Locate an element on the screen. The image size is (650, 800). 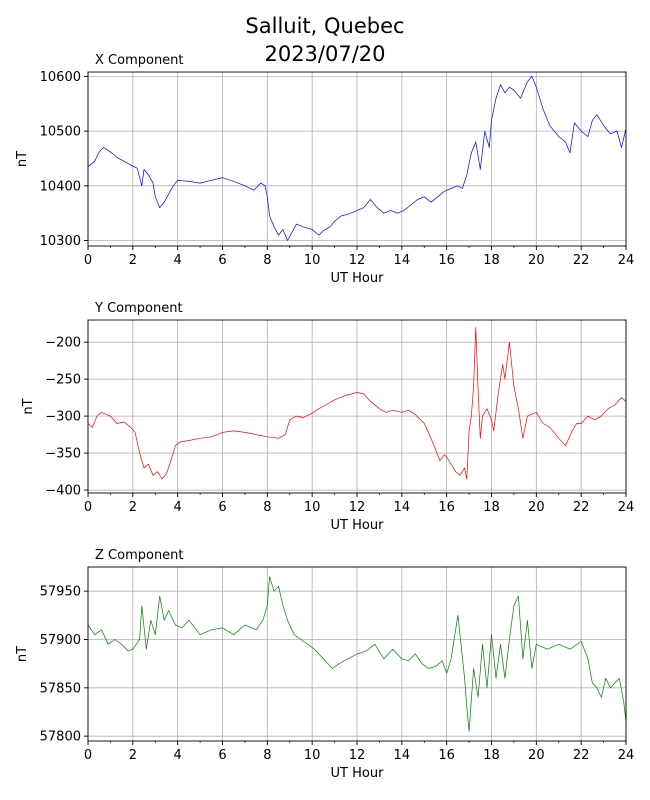
y-tick-label: 10500 is located at coordinates (60, 132).